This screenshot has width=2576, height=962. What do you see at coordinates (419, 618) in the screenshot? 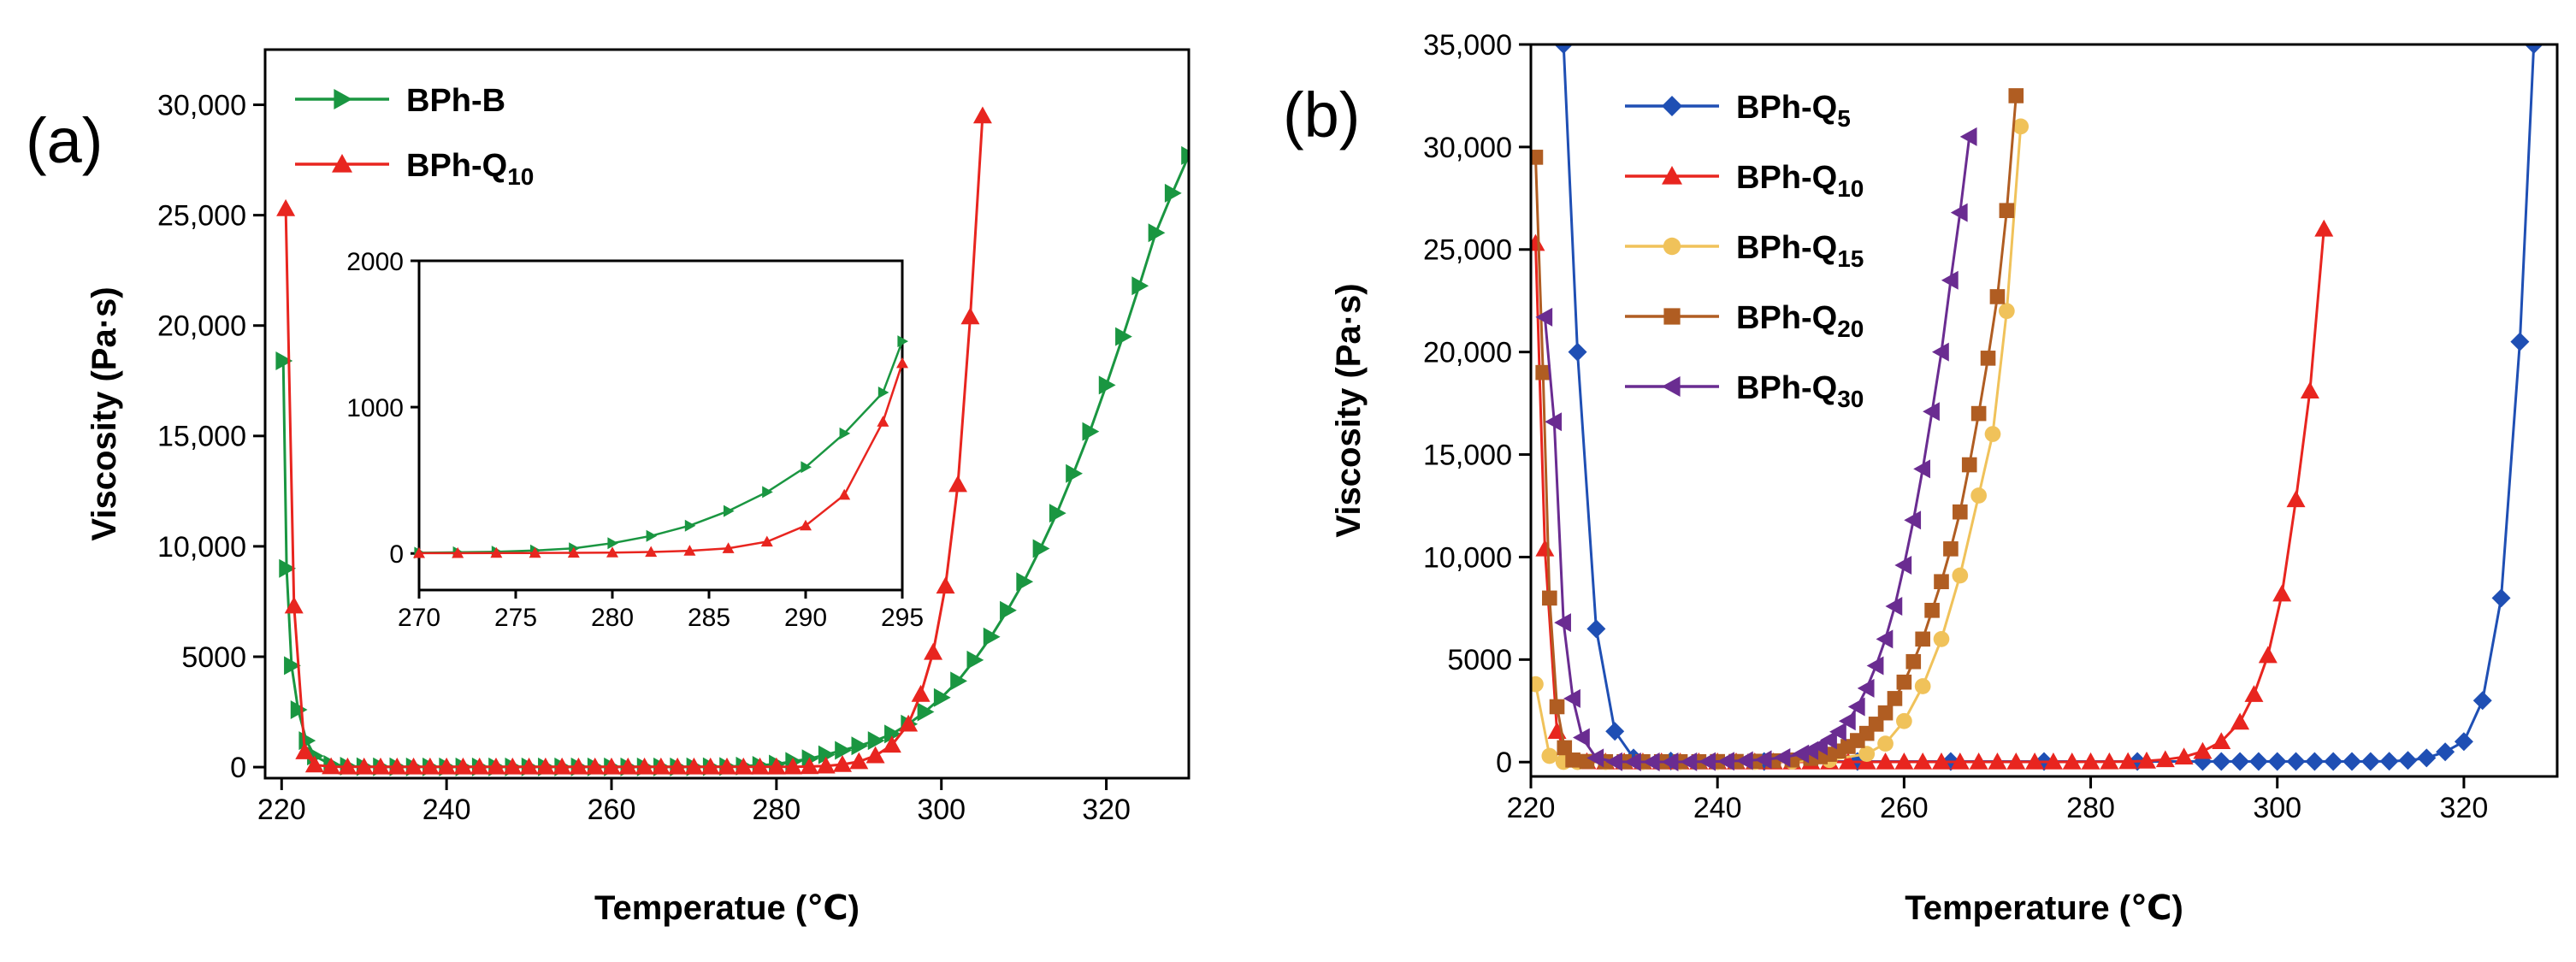
I see `inset-x-tick-label: 270` at bounding box center [419, 618].